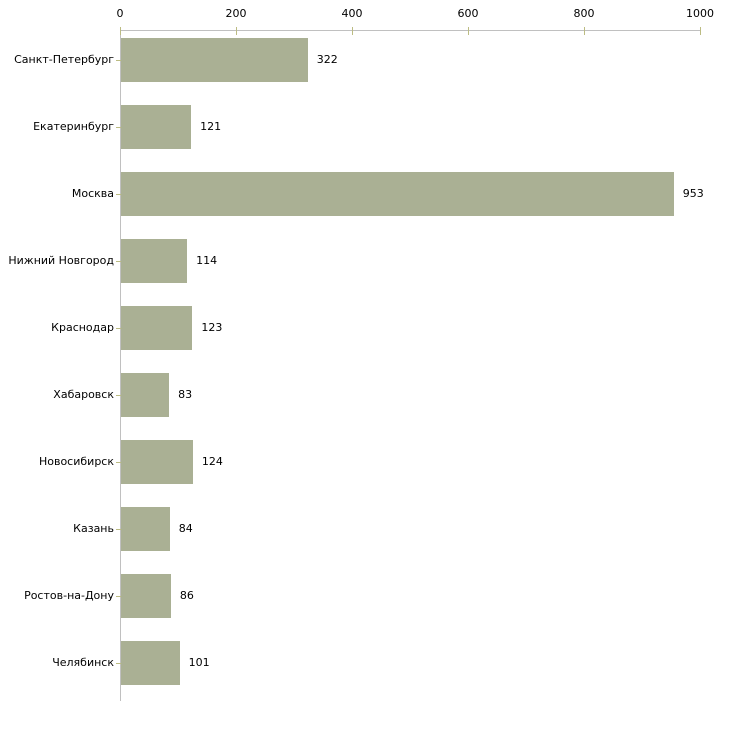  Describe the element at coordinates (61, 260) in the screenshot. I see `category-label: Нижний Новгород` at that location.